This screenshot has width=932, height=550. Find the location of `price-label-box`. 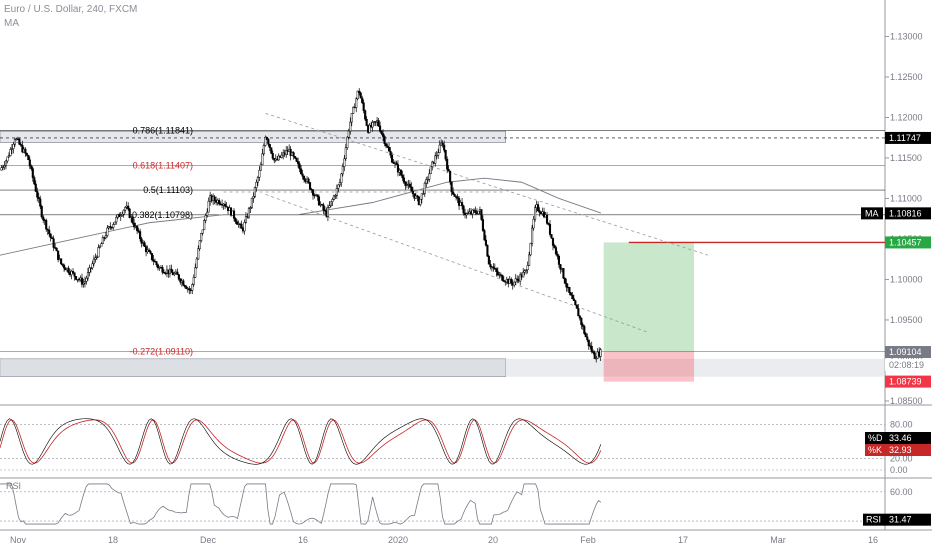

price-label-box is located at coordinates (908, 213).